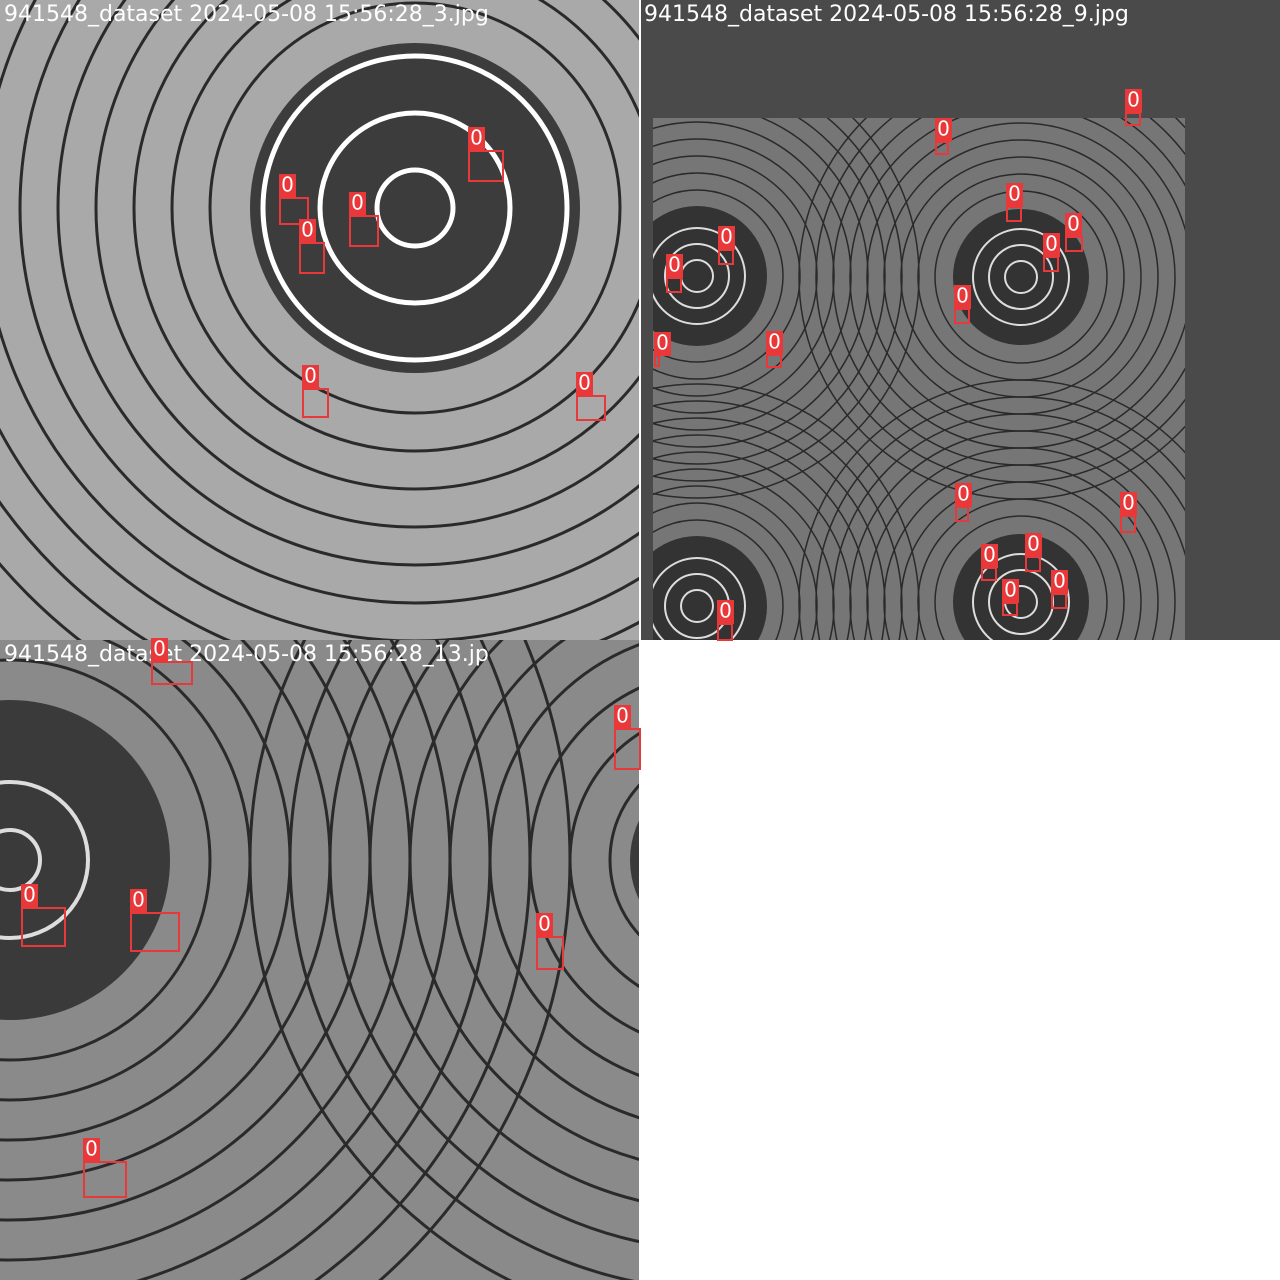 This screenshot has height=1280, width=1280. What do you see at coordinates (246, 654) in the screenshot?
I see `filename: 941548_dataset 2024-05-08 15:56:28_13.jp` at bounding box center [246, 654].